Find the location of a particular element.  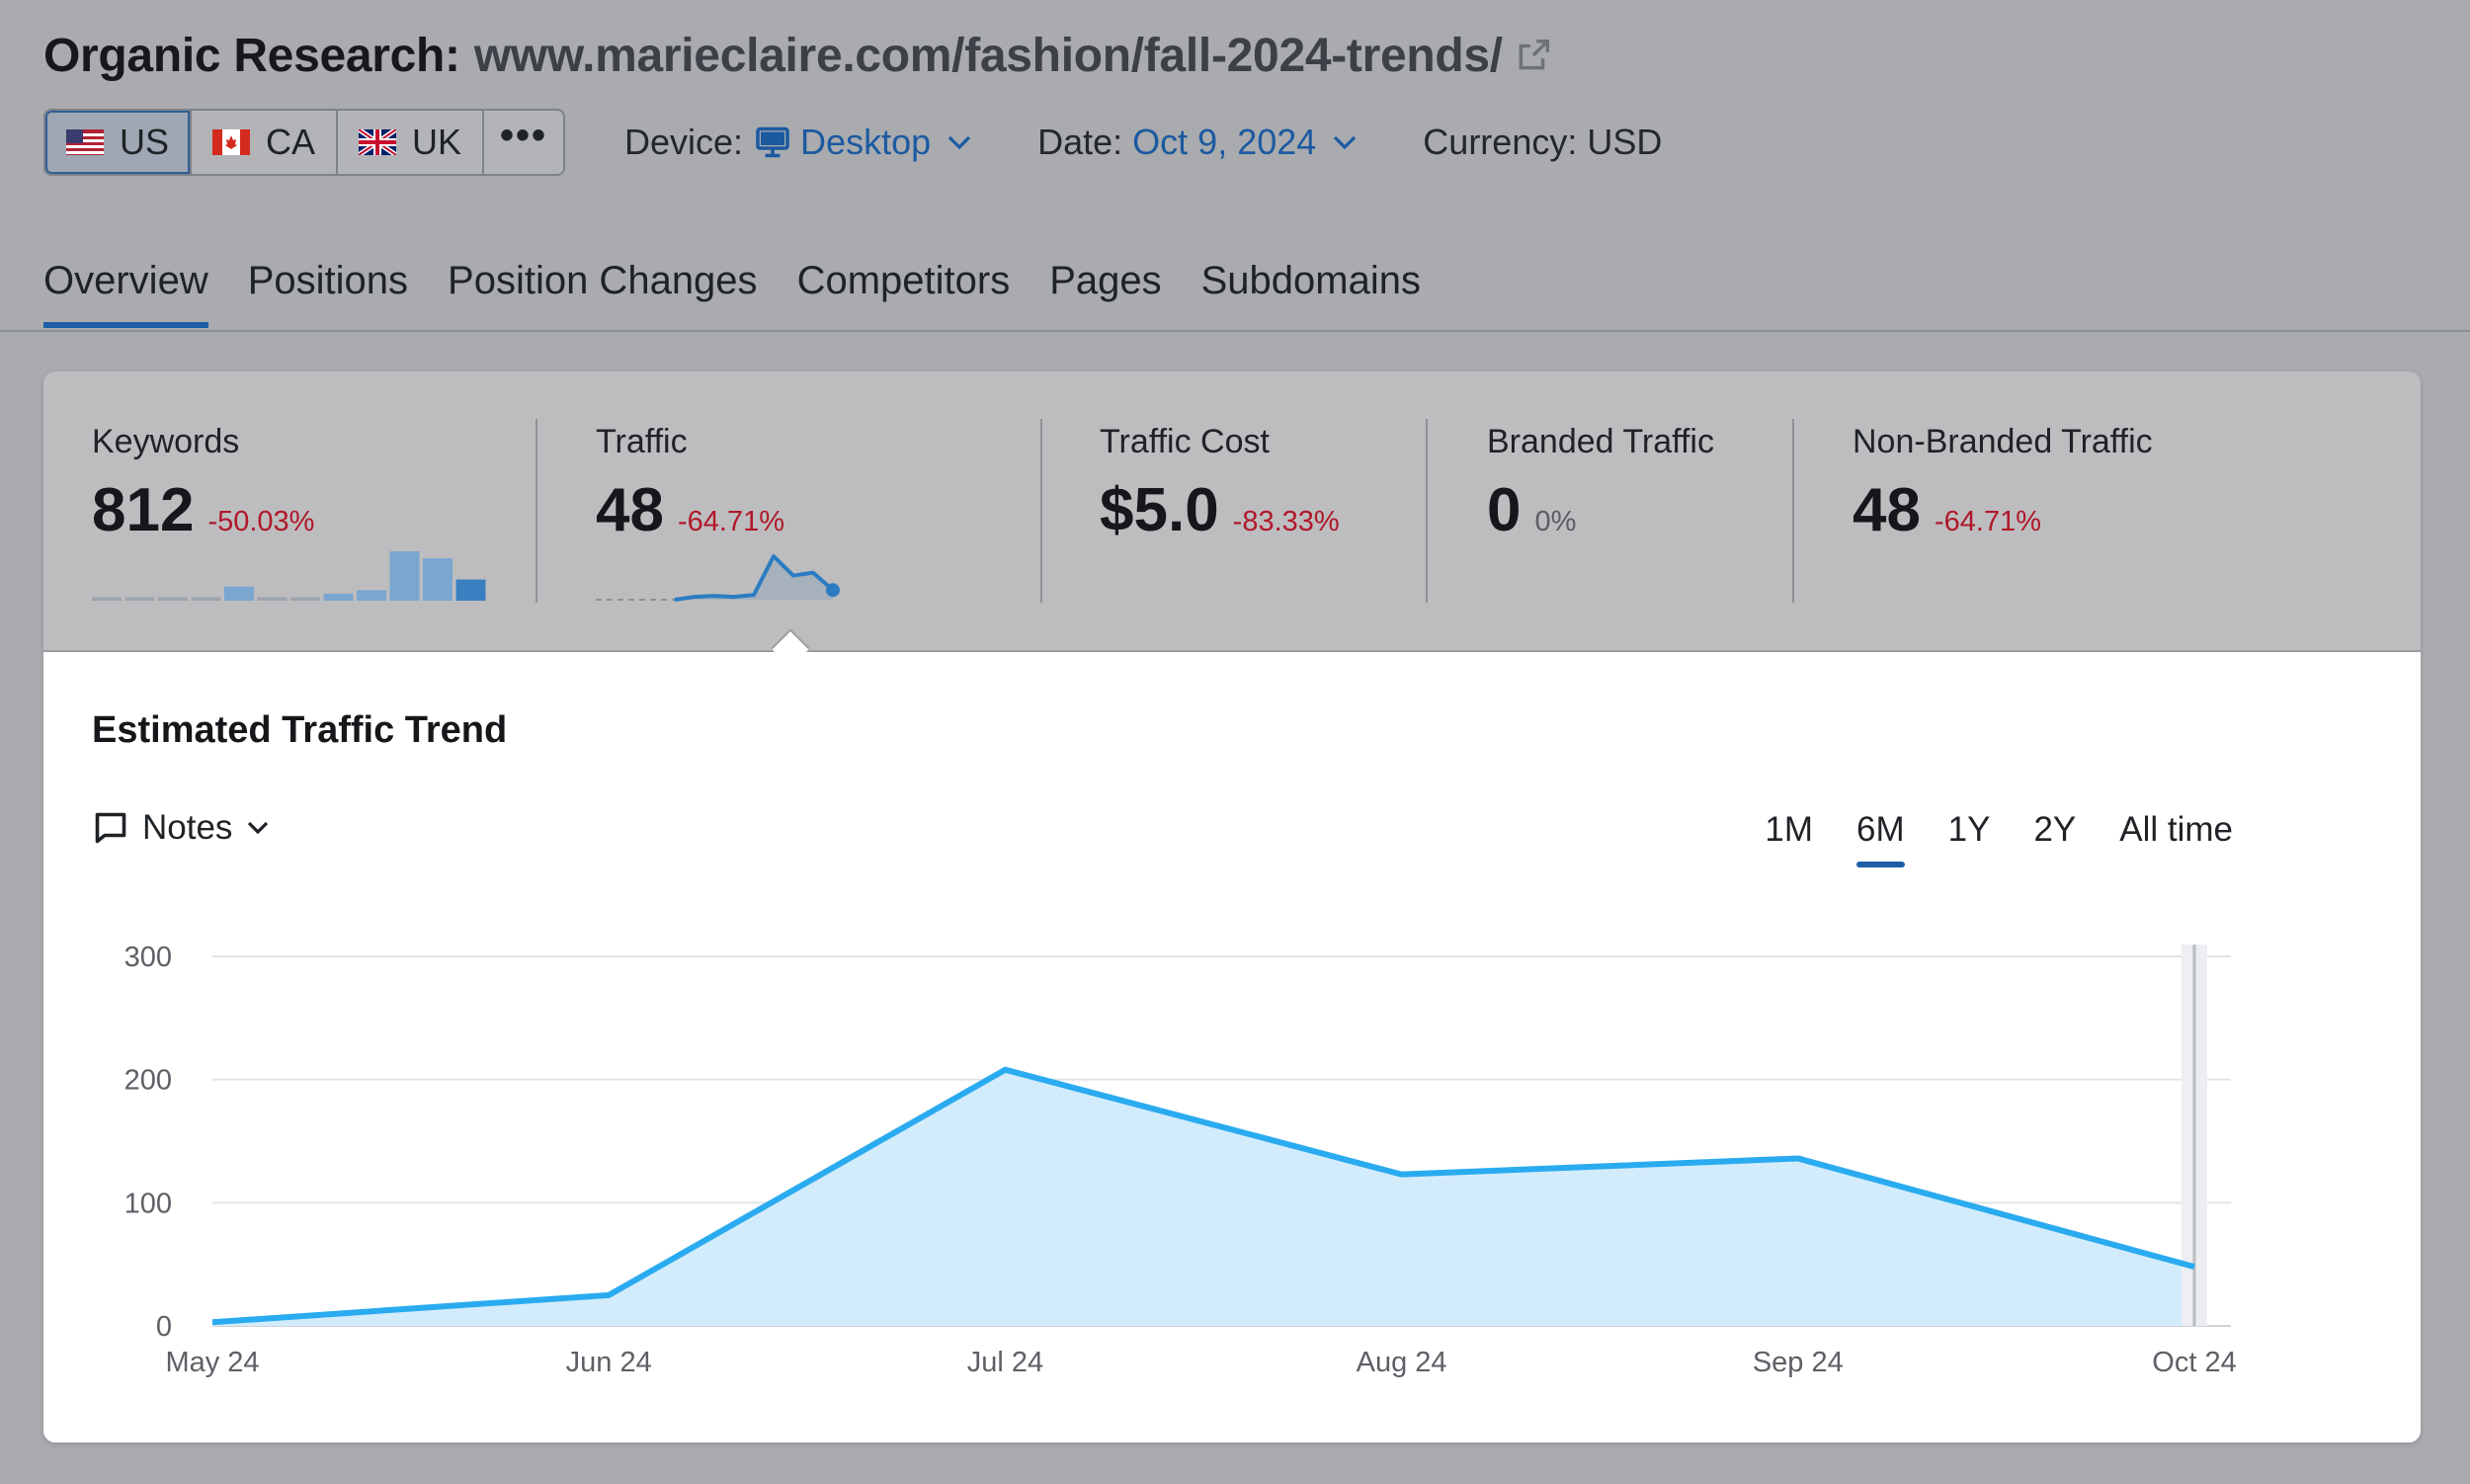

range-all-time: All time is located at coordinates (2176, 829).